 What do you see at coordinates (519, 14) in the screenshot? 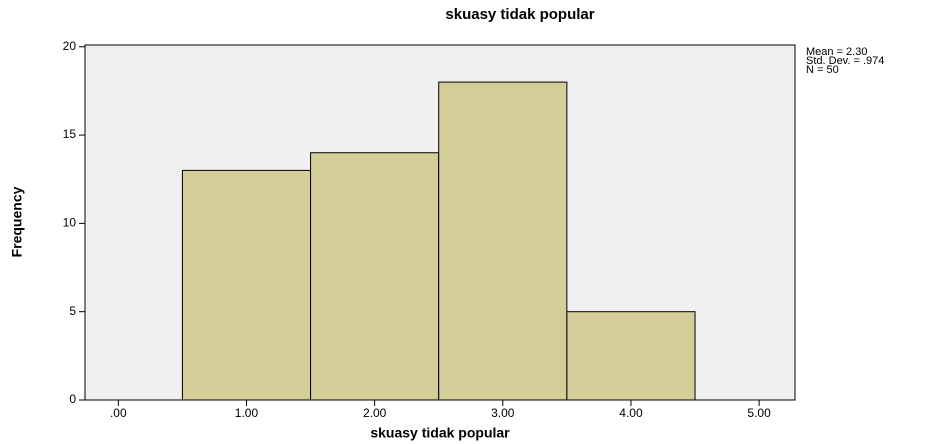
I see `chart-title: skuasy tidak popular` at bounding box center [519, 14].